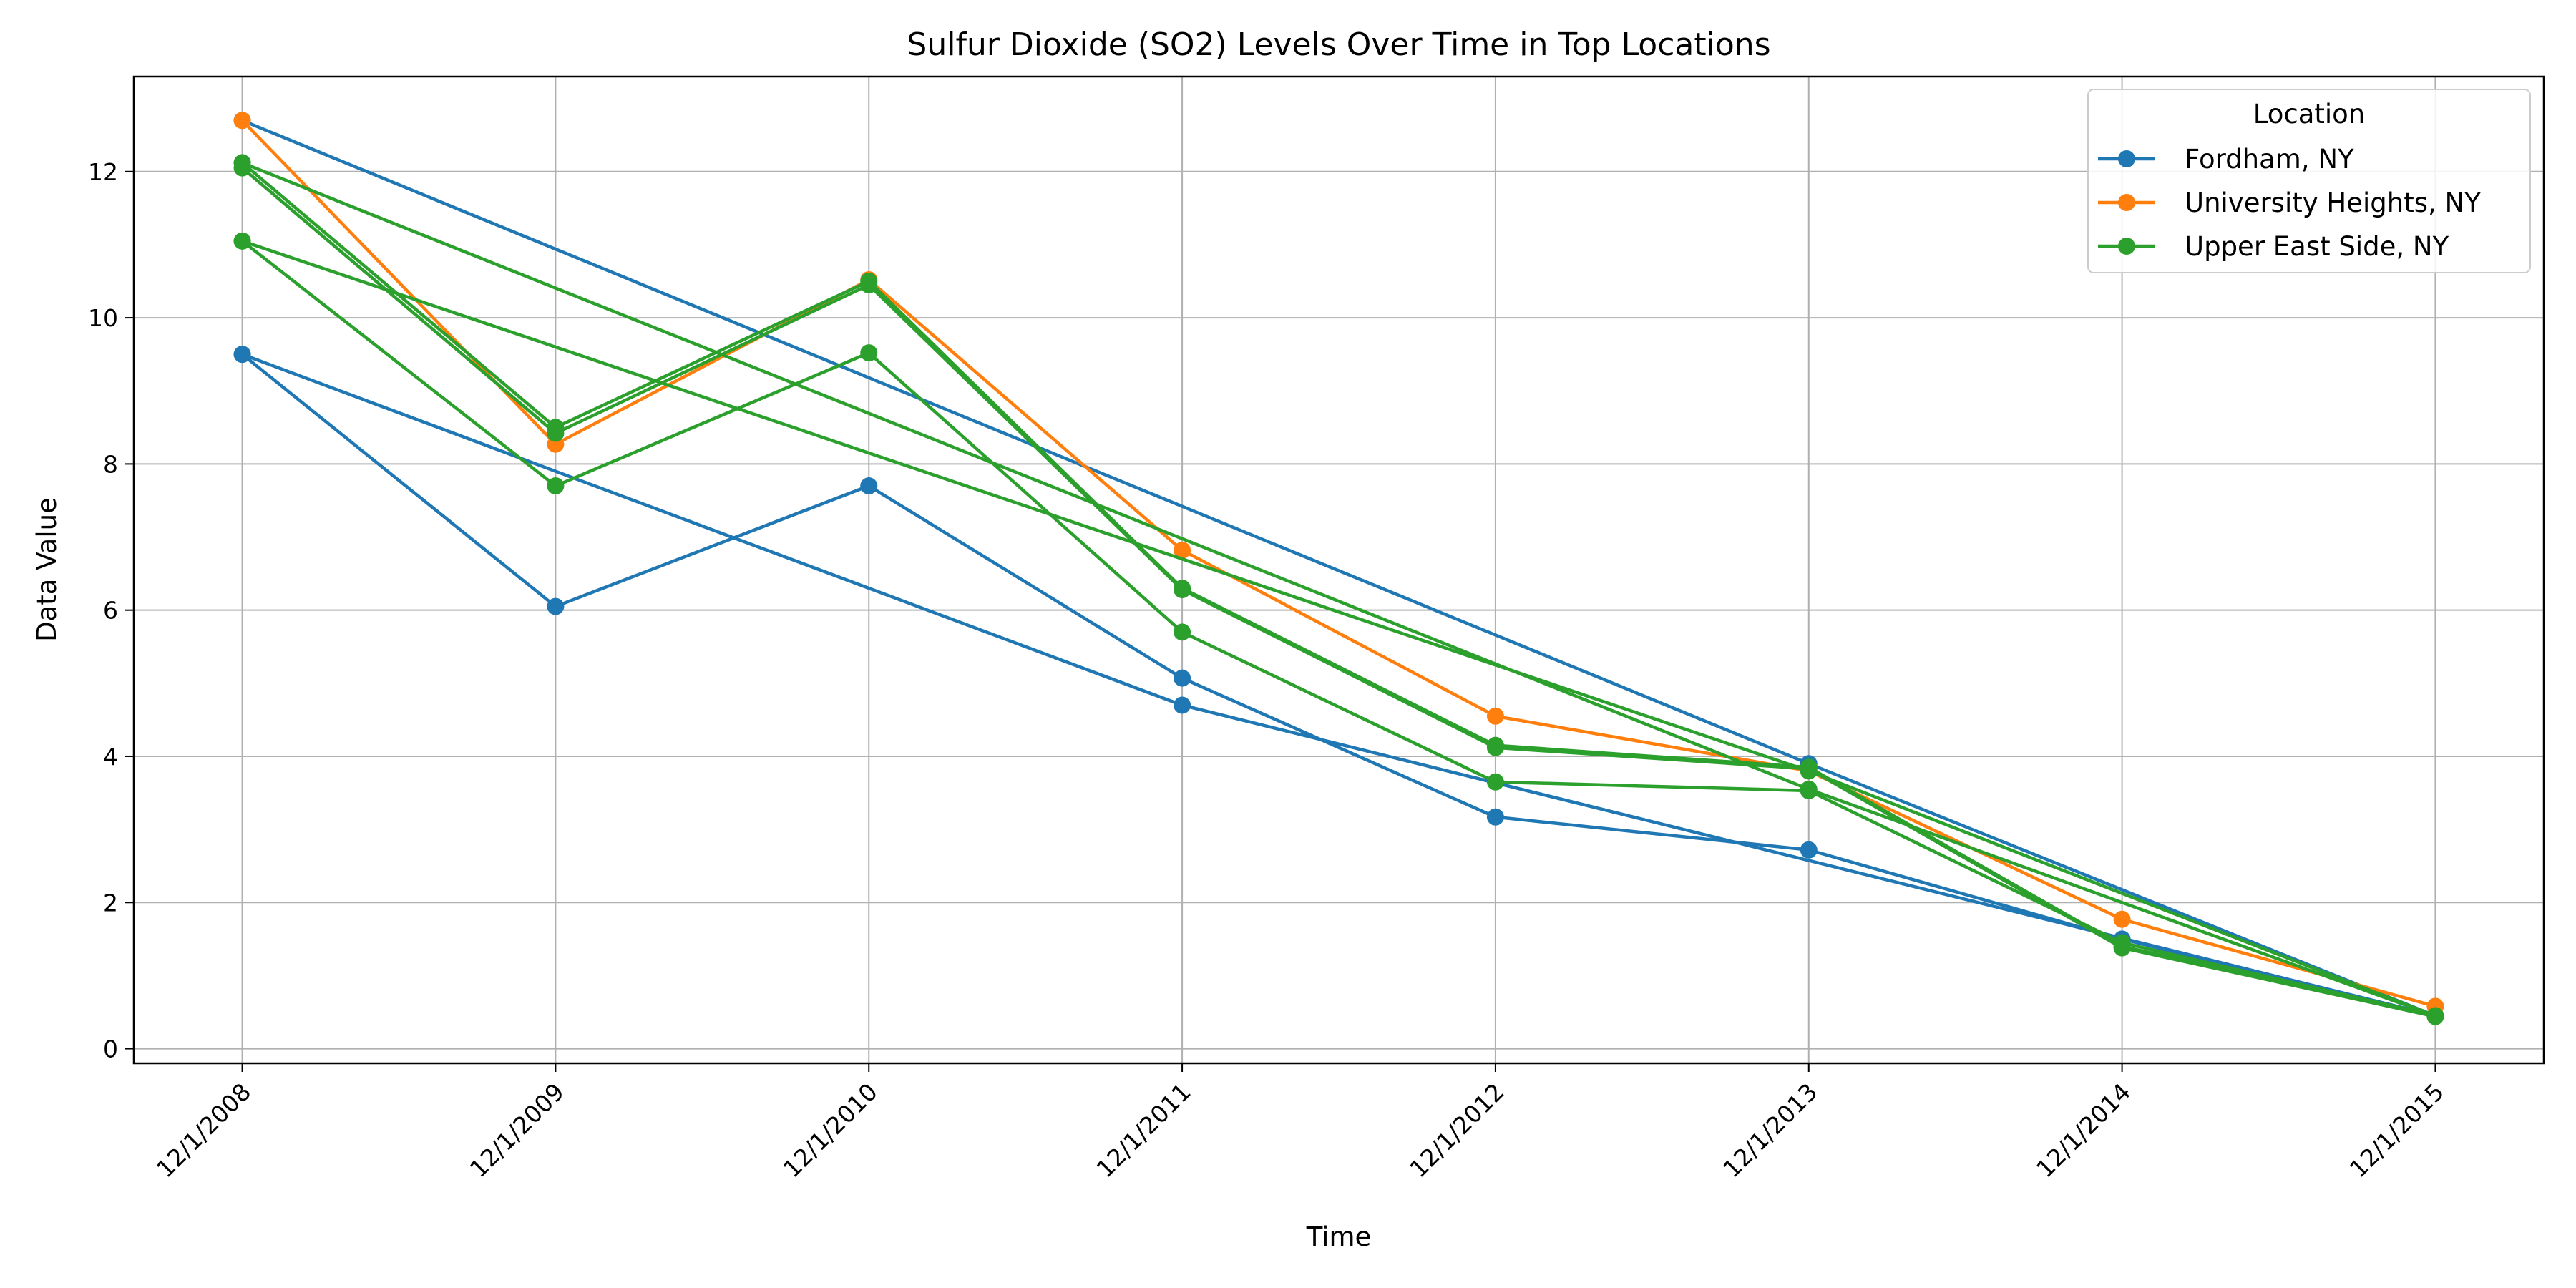  Describe the element at coordinates (2309, 114) in the screenshot. I see `legend-title: Location` at that location.